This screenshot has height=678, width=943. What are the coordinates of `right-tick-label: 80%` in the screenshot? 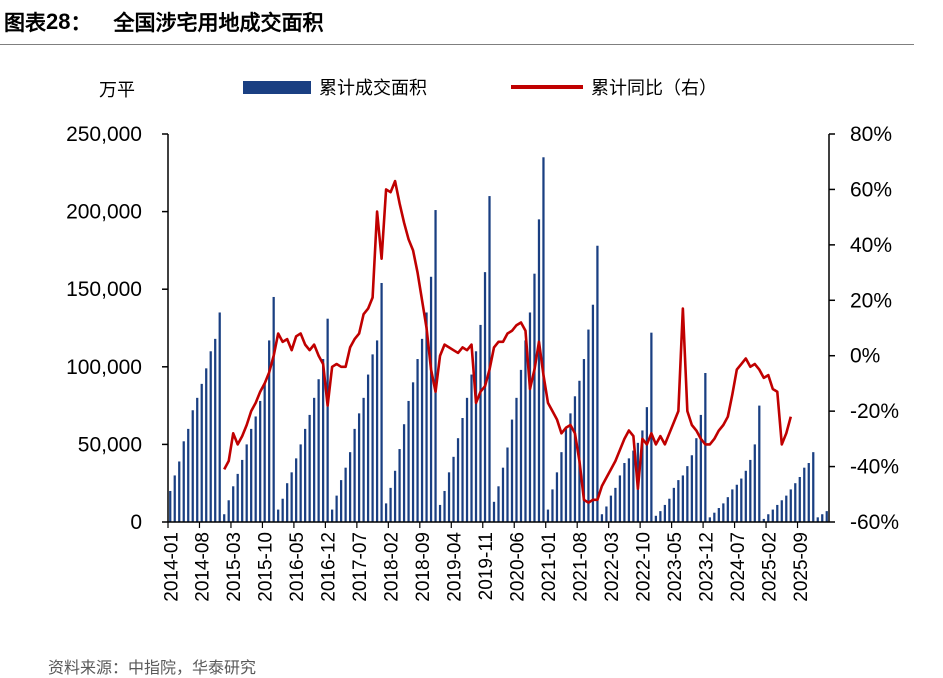 It's located at (871, 134).